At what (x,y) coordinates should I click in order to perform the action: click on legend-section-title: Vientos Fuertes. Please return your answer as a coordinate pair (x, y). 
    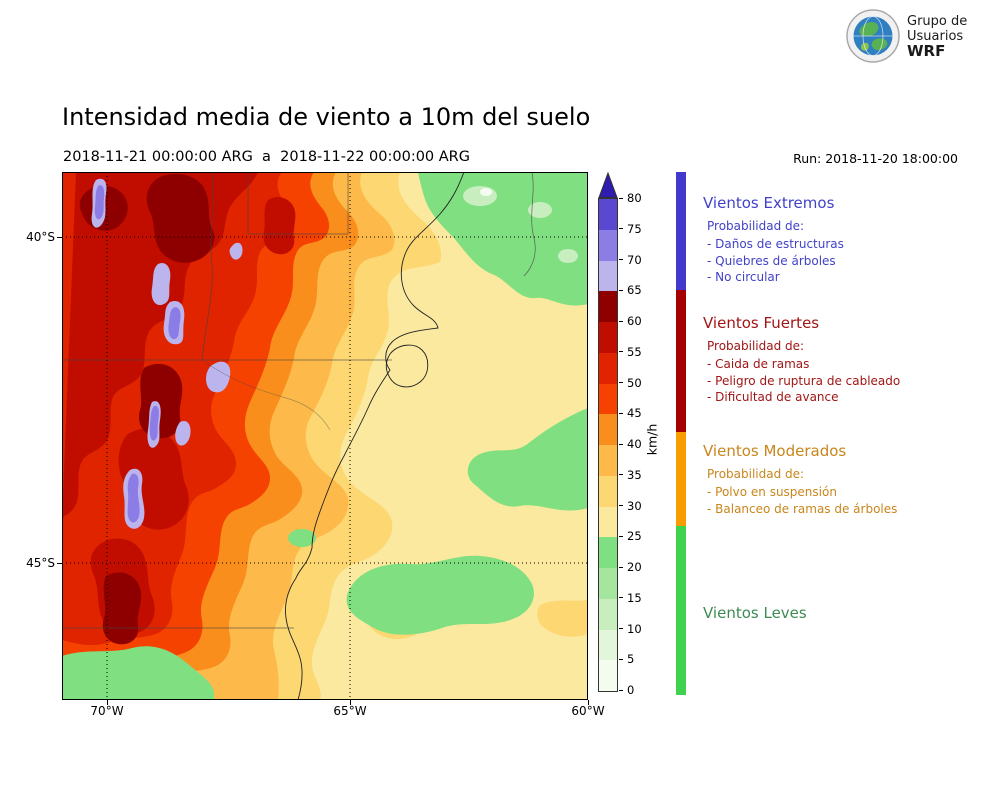
    Looking at the image, I should click on (761, 323).